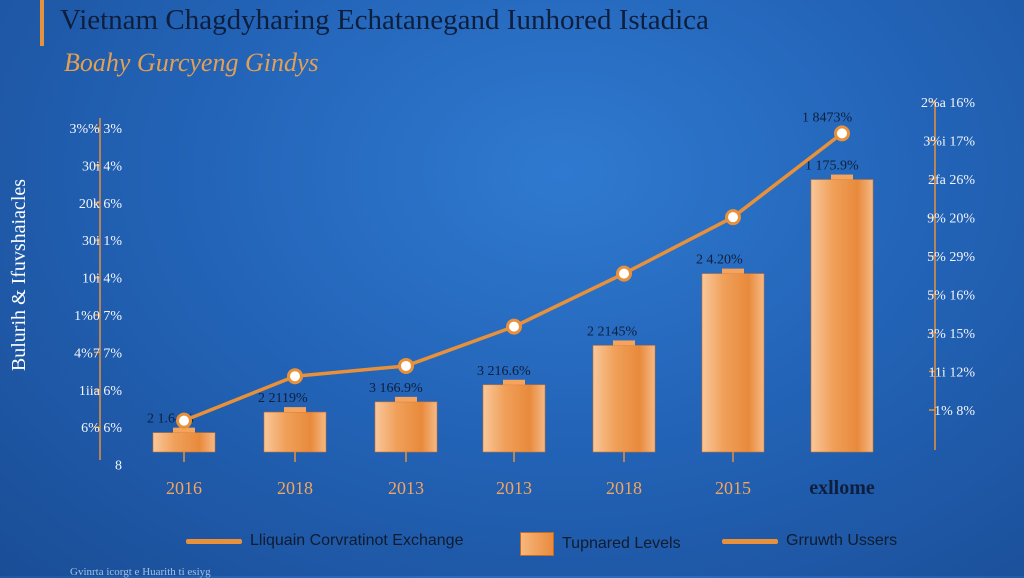 The width and height of the screenshot is (1024, 578). Describe the element at coordinates (827, 117) in the screenshot. I see `line-top-label: 1 8473%` at that location.